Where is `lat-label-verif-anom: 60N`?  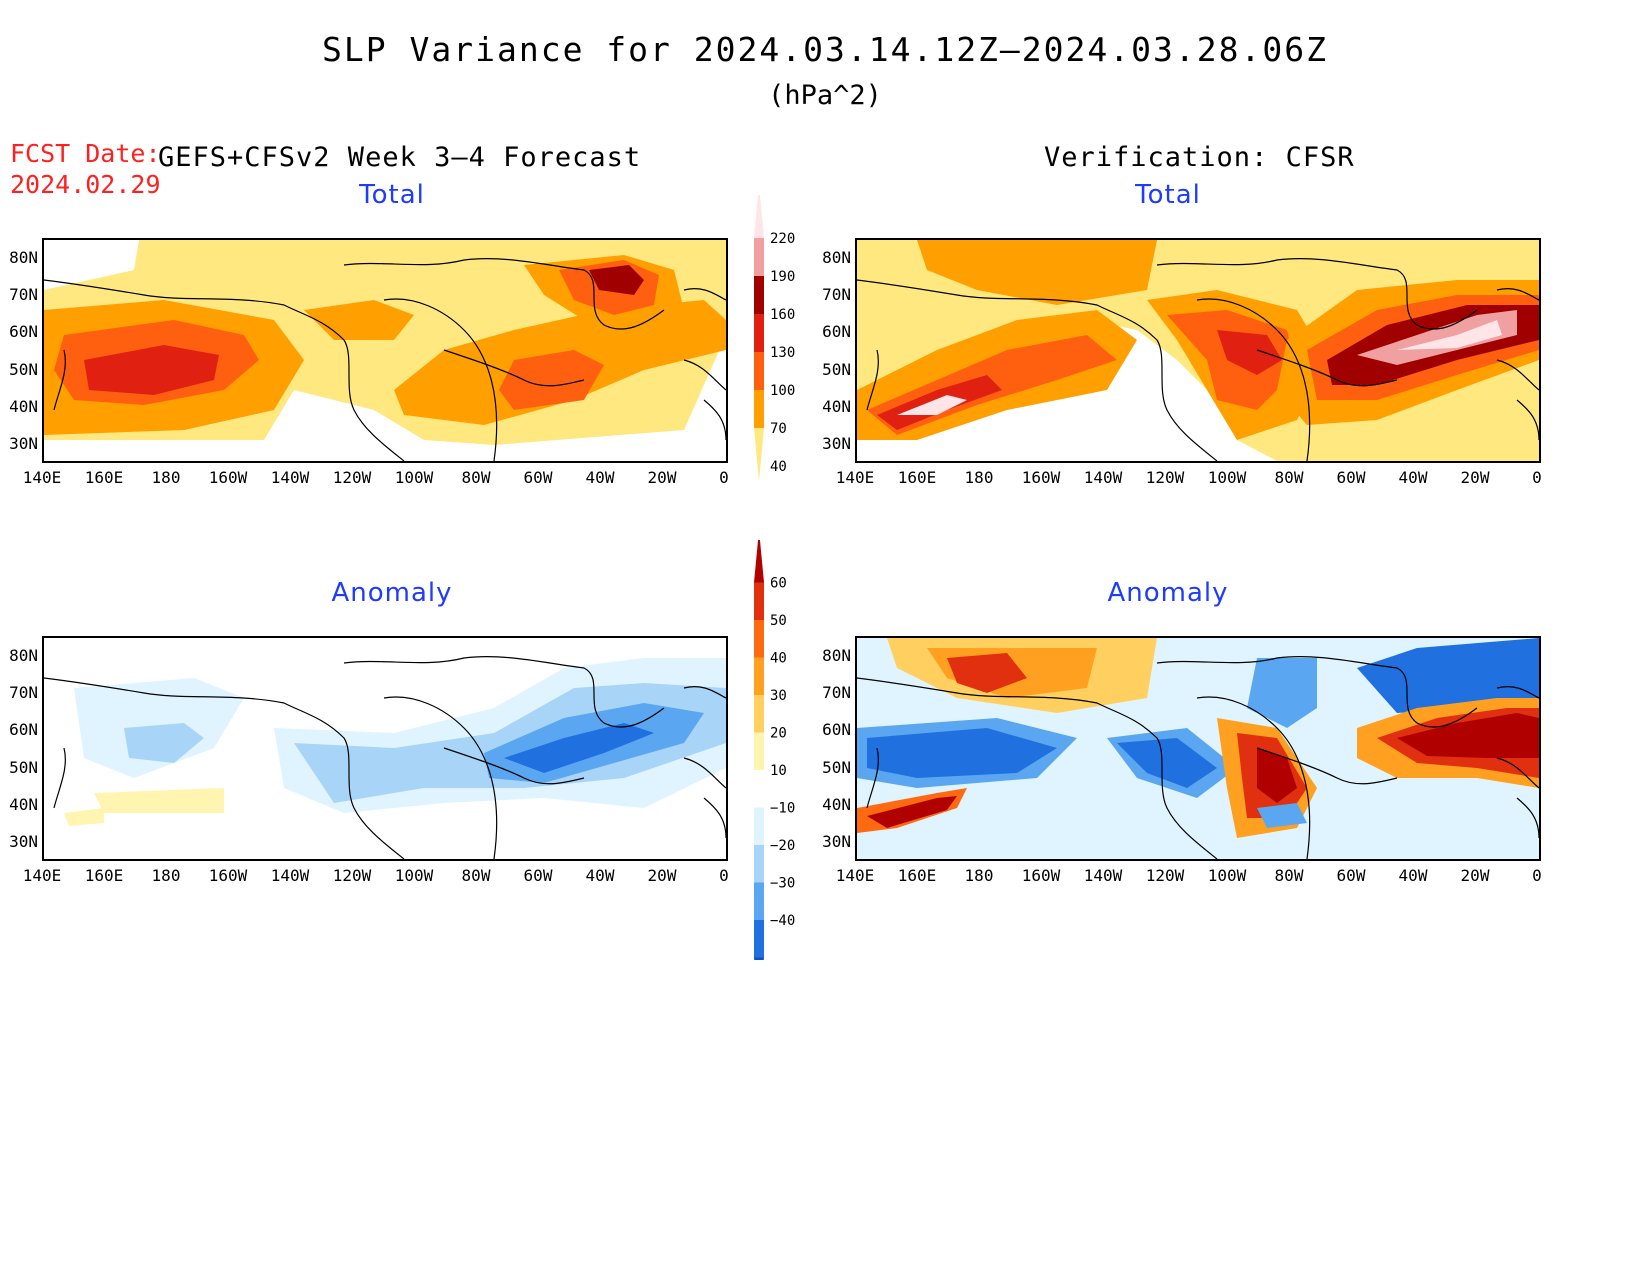
lat-label-verif-anom: 60N is located at coordinates (836, 730).